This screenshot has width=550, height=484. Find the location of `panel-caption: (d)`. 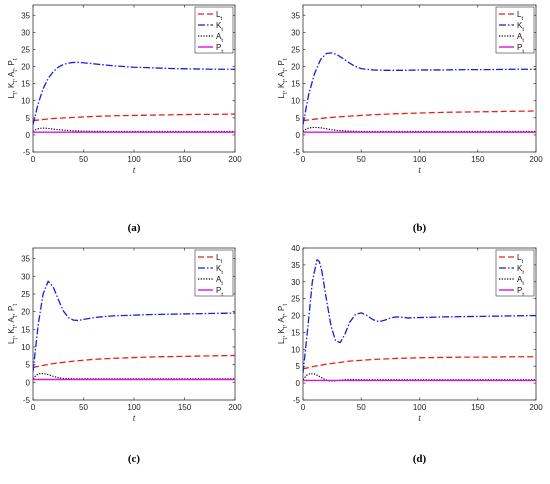

panel-caption: (d) is located at coordinates (420, 459).